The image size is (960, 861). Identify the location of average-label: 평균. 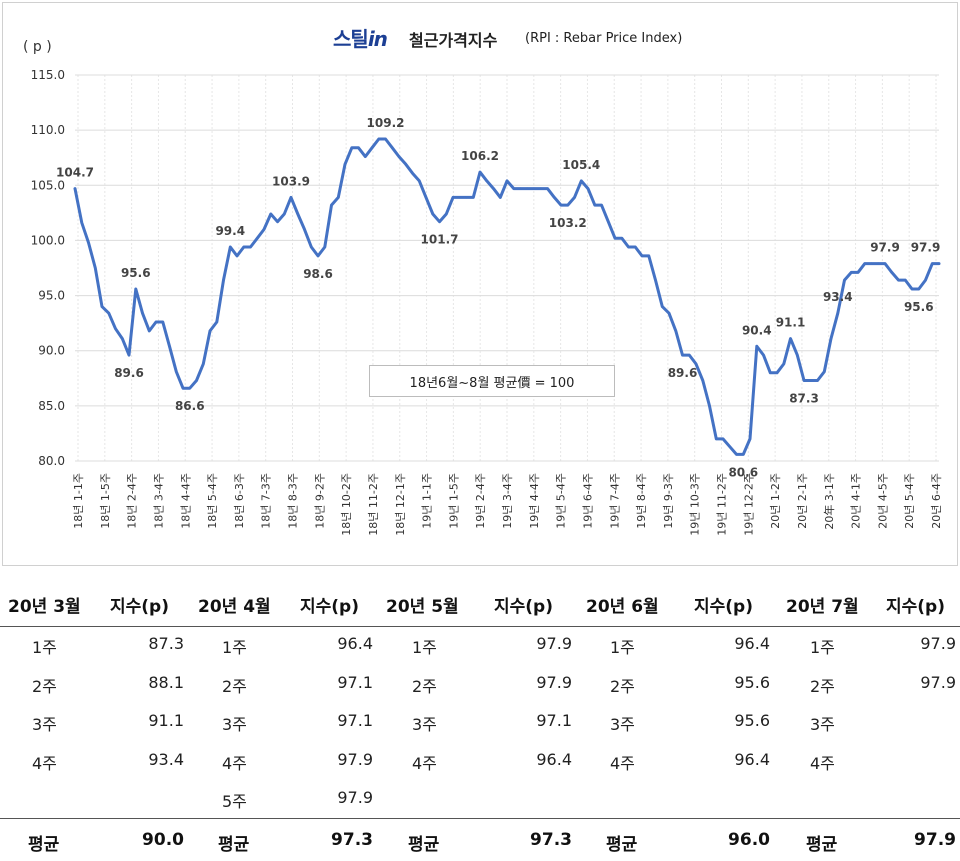
(234, 845).